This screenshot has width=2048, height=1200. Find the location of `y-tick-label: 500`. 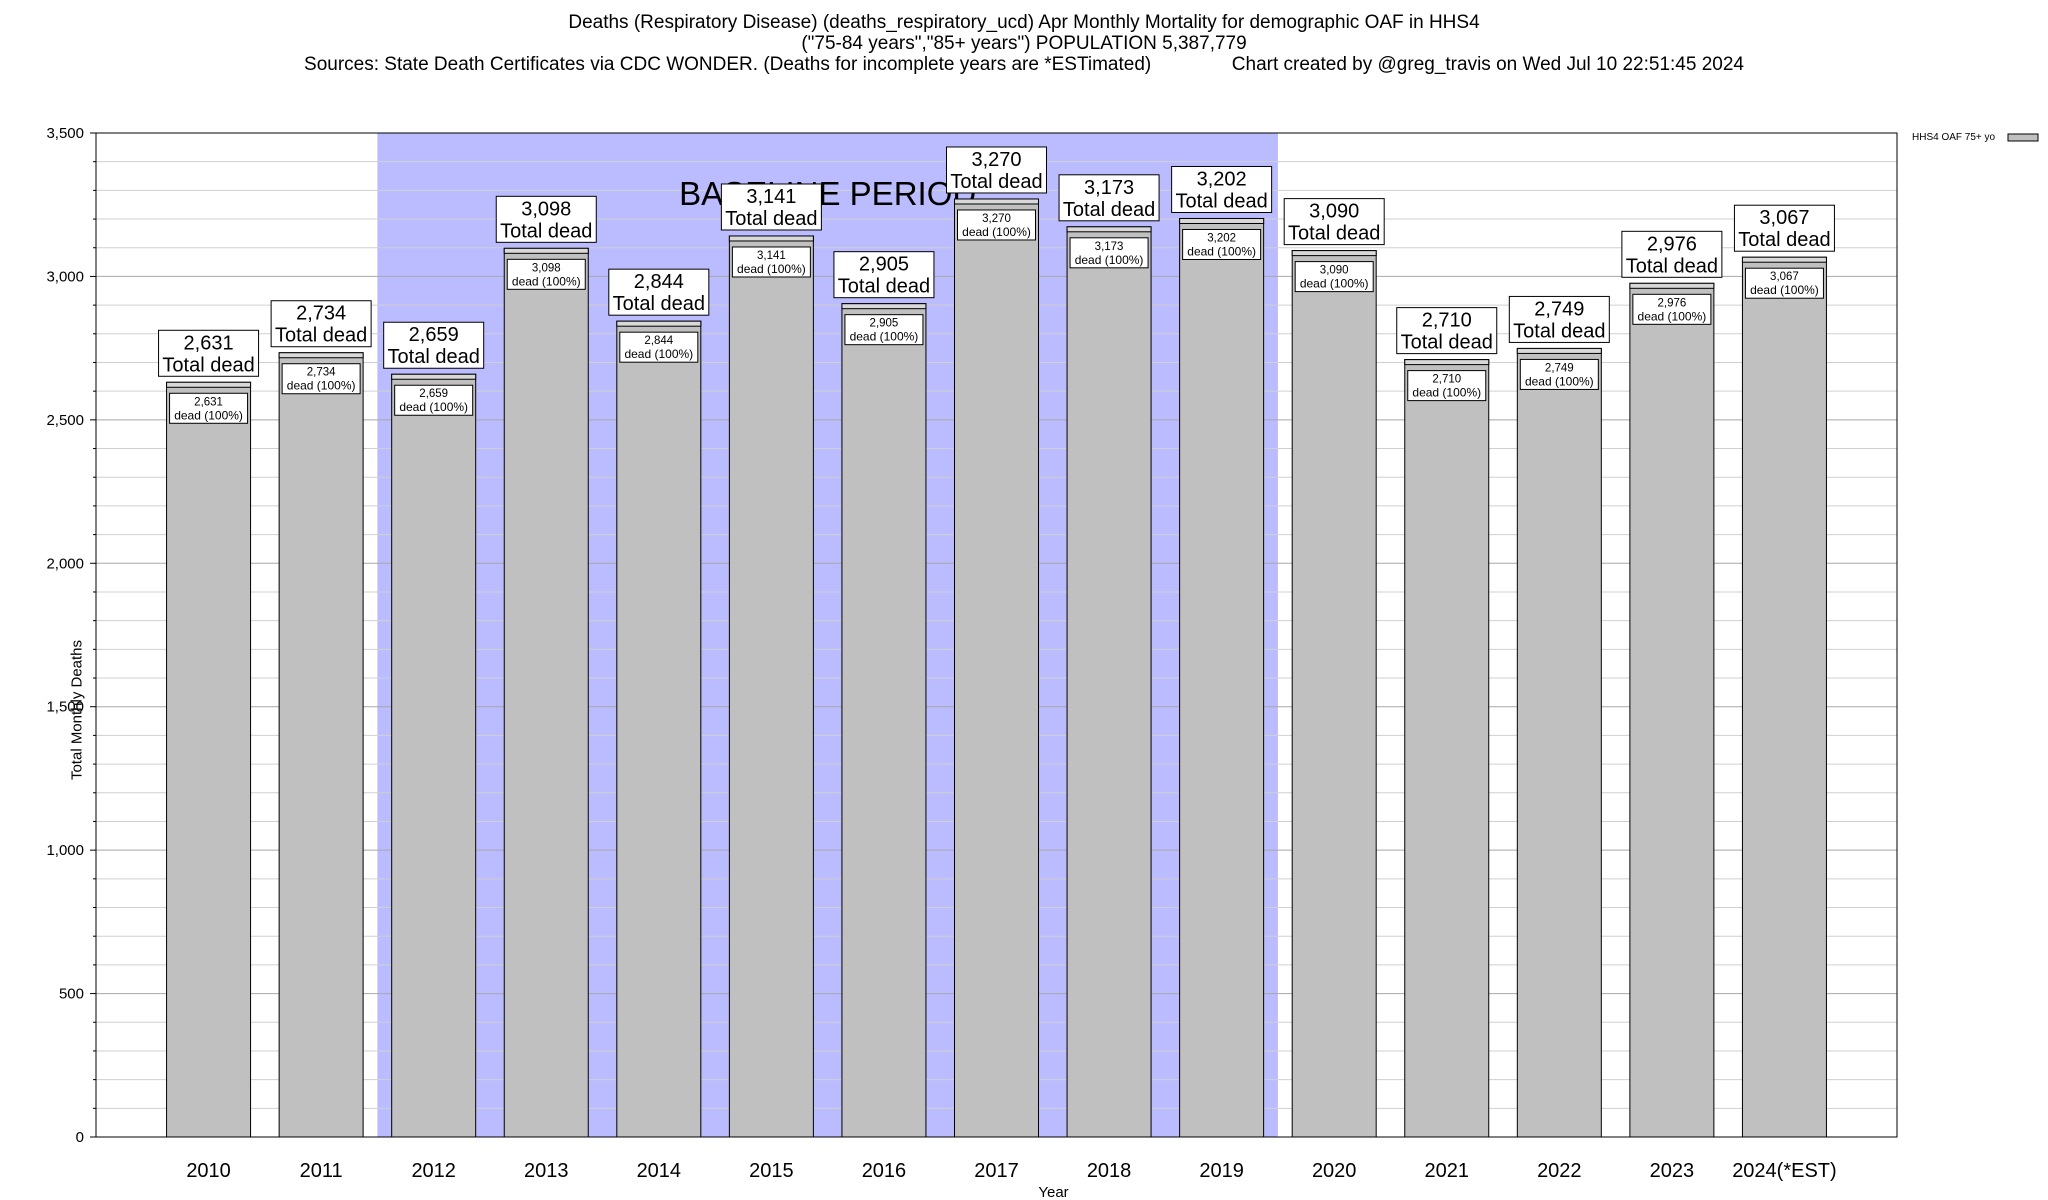

y-tick-label: 500 is located at coordinates (71, 994).